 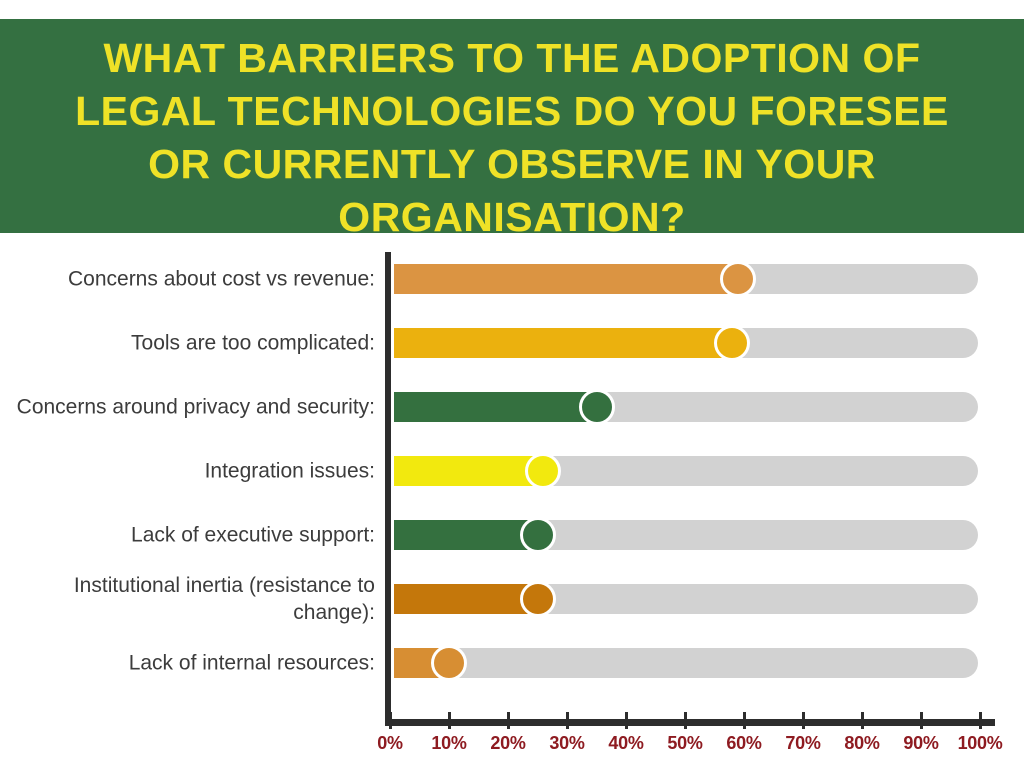 What do you see at coordinates (686, 663) in the screenshot?
I see `bar-track` at bounding box center [686, 663].